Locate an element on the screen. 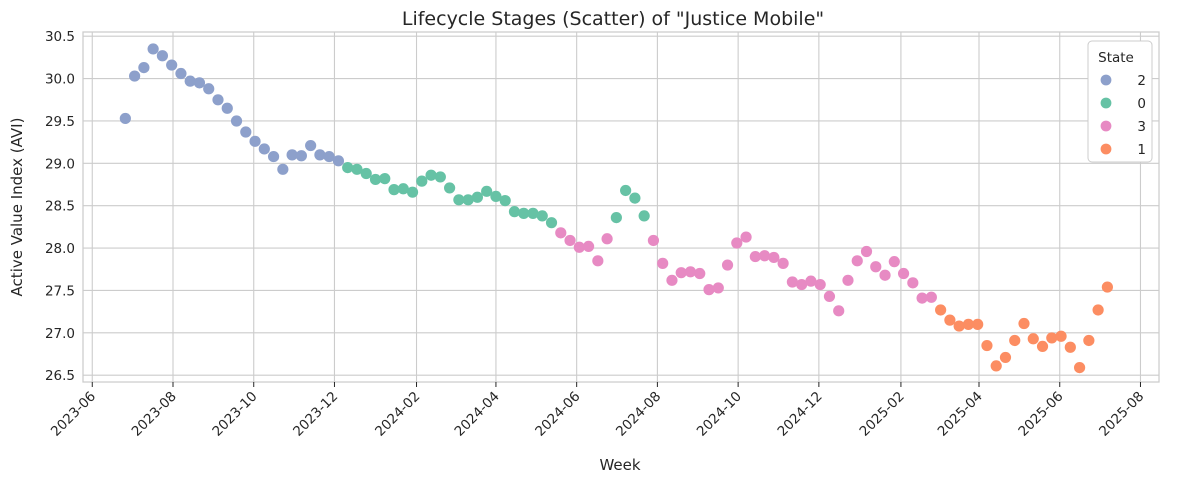 This screenshot has width=1181, height=484. x-axis-label: Week is located at coordinates (619, 465).